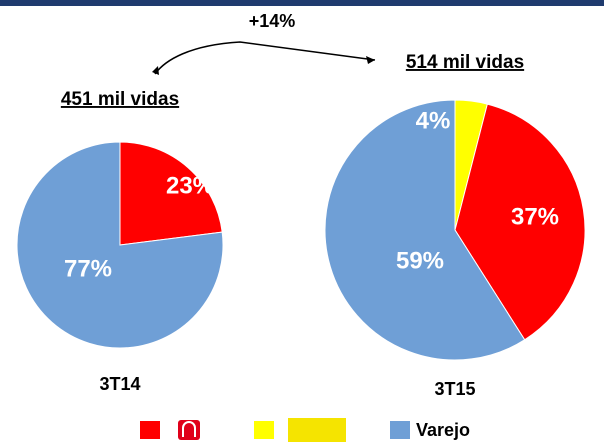 The image size is (604, 443). Describe the element at coordinates (265, 58) in the screenshot. I see `arrow` at that location.